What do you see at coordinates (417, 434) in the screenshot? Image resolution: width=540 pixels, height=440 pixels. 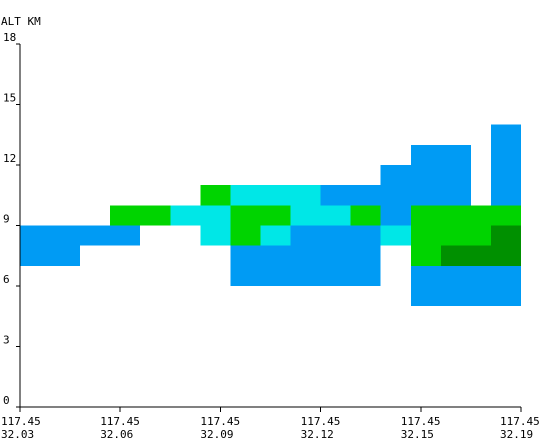 I see `x-tick-label-lat: 32.15` at bounding box center [417, 434].